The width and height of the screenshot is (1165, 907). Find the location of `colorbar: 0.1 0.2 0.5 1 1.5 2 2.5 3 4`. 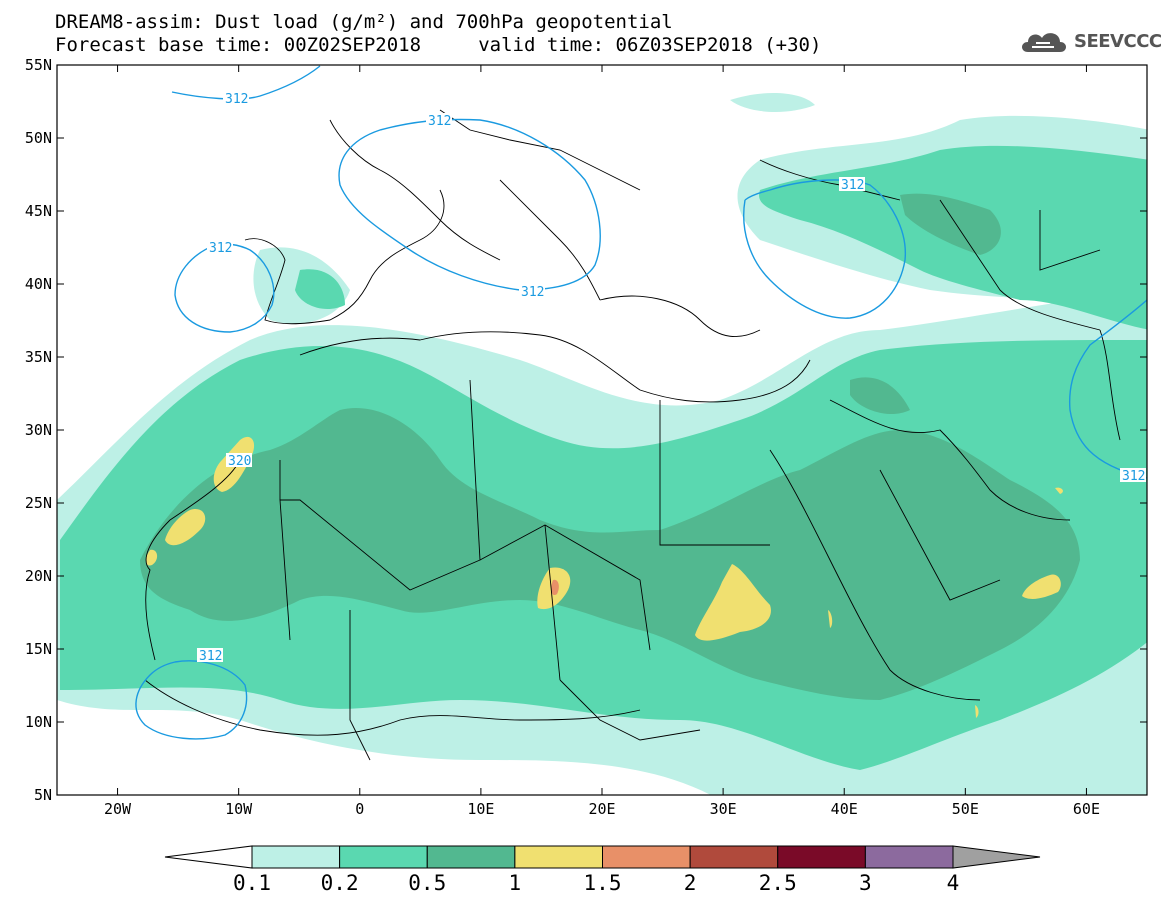

colorbar: 0.1 0.2 0.5 1 1.5 2 2.5 3 4 is located at coordinates (602, 870).